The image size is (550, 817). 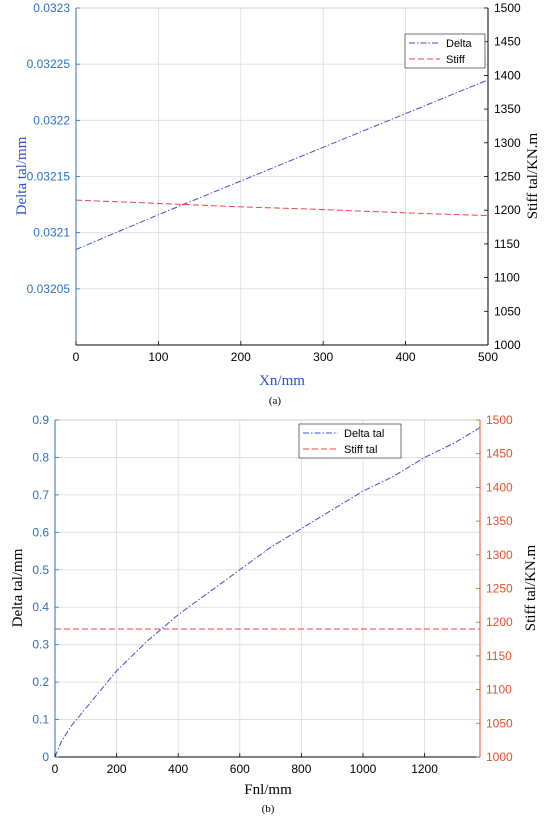 What do you see at coordinates (363, 769) in the screenshot?
I see `chart-b-x-tick-label: 1000` at bounding box center [363, 769].